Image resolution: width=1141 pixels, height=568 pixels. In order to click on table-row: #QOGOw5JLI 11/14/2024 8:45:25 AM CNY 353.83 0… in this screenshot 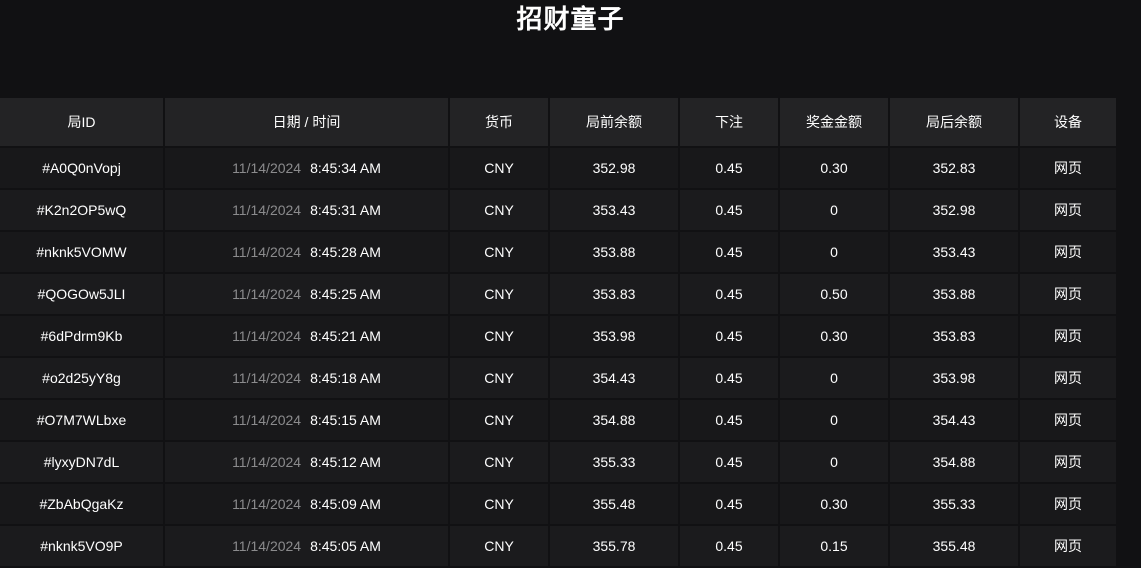, I will do `click(570, 295)`.